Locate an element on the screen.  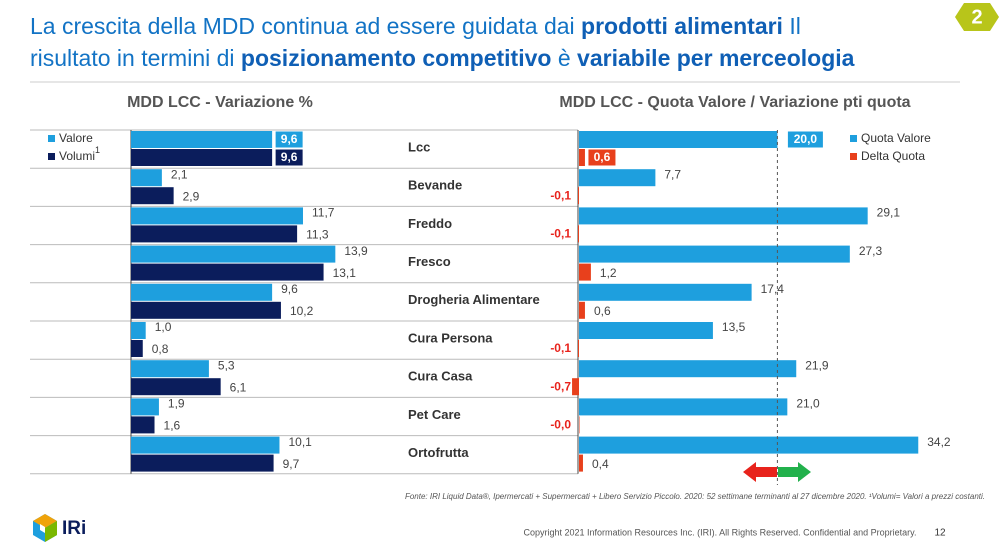
legend-label: Valore is located at coordinates (76, 138).